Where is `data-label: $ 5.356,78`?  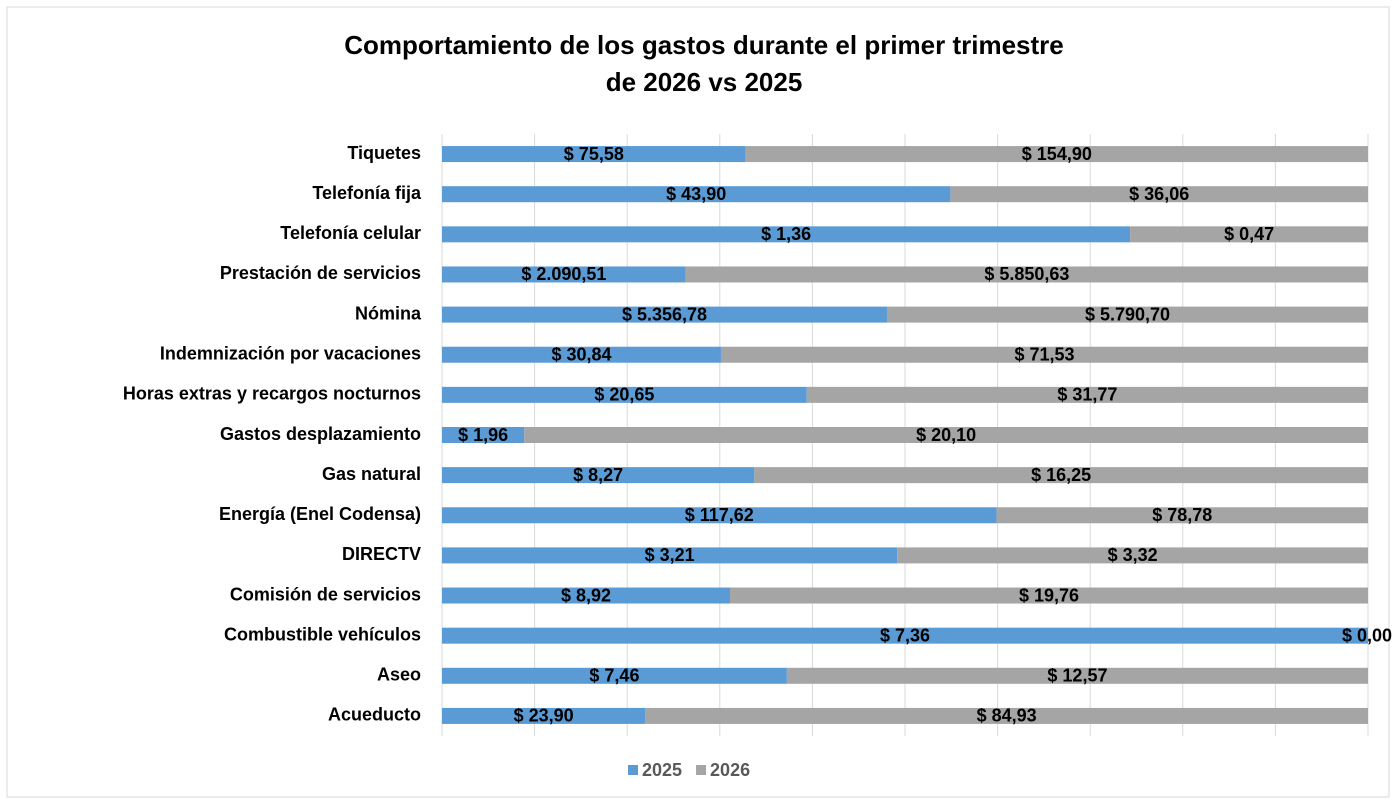
data-label: $ 5.356,78 is located at coordinates (664, 314).